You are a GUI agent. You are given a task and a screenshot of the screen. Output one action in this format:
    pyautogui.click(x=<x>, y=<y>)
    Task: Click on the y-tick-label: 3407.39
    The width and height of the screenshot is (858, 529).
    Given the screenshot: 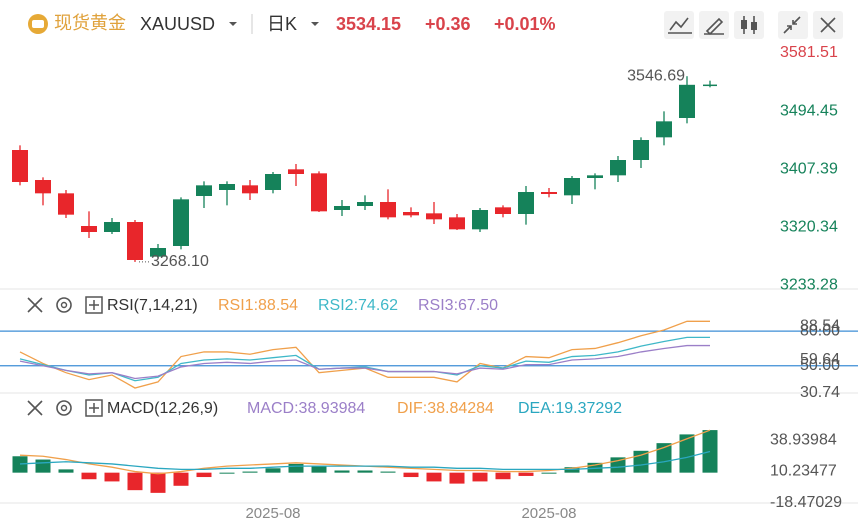 What is the action you would take?
    pyautogui.click(x=809, y=168)
    